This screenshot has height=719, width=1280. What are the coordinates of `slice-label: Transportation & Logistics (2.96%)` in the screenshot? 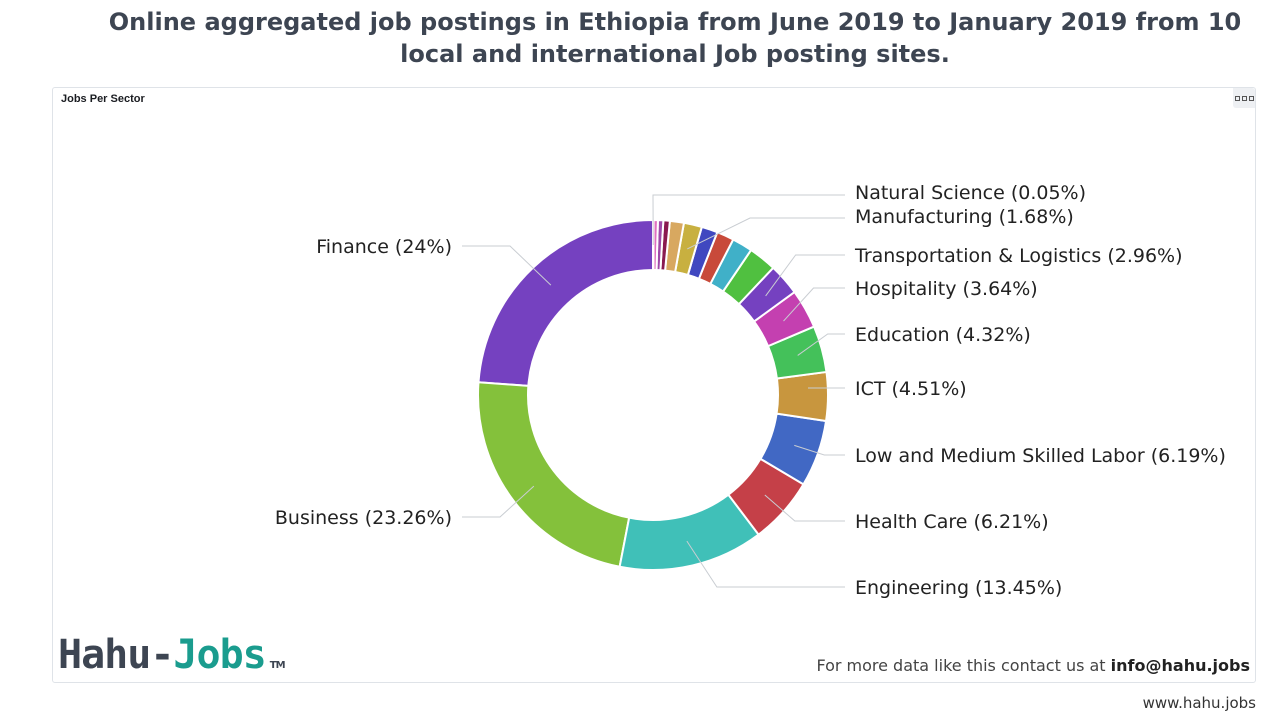 It's located at (1018, 256).